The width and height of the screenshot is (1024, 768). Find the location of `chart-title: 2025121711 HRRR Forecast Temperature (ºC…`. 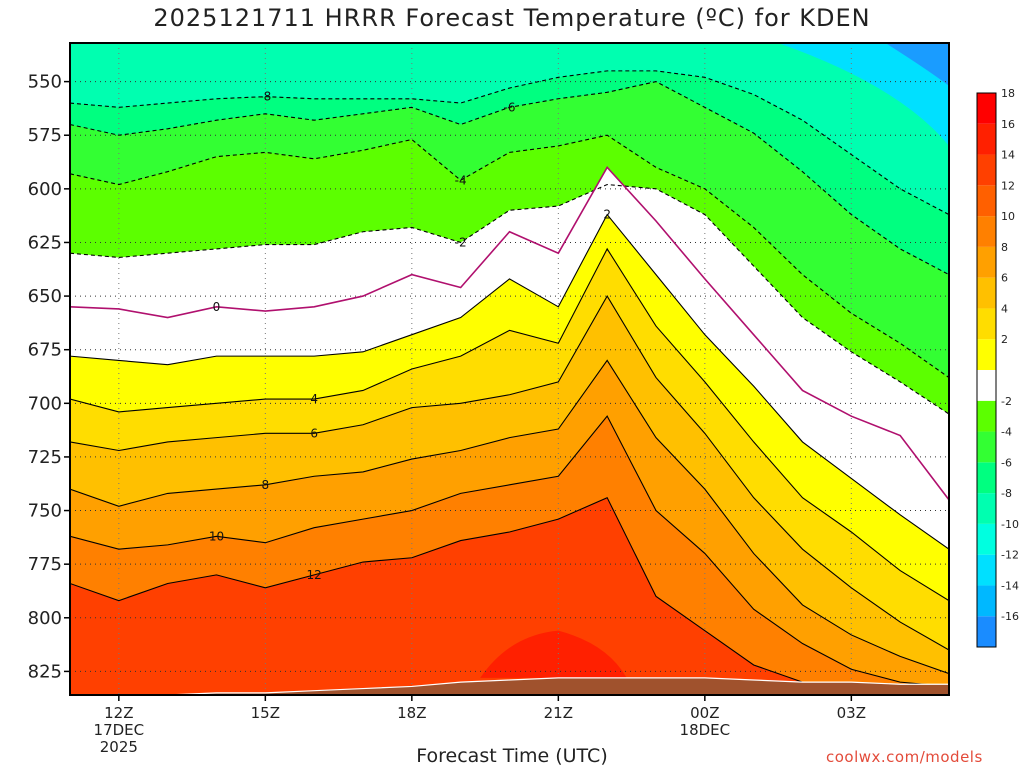

chart-title: 2025121711 HRRR Forecast Temperature (ºC… is located at coordinates (512, 18).